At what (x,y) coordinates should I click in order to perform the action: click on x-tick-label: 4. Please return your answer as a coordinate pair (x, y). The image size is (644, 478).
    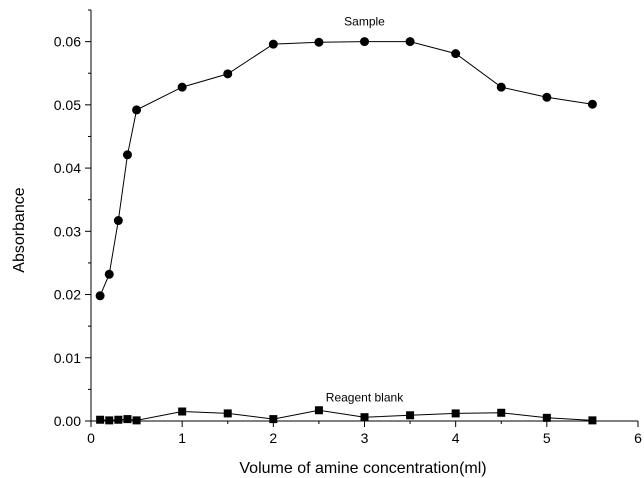
    Looking at the image, I should click on (456, 438).